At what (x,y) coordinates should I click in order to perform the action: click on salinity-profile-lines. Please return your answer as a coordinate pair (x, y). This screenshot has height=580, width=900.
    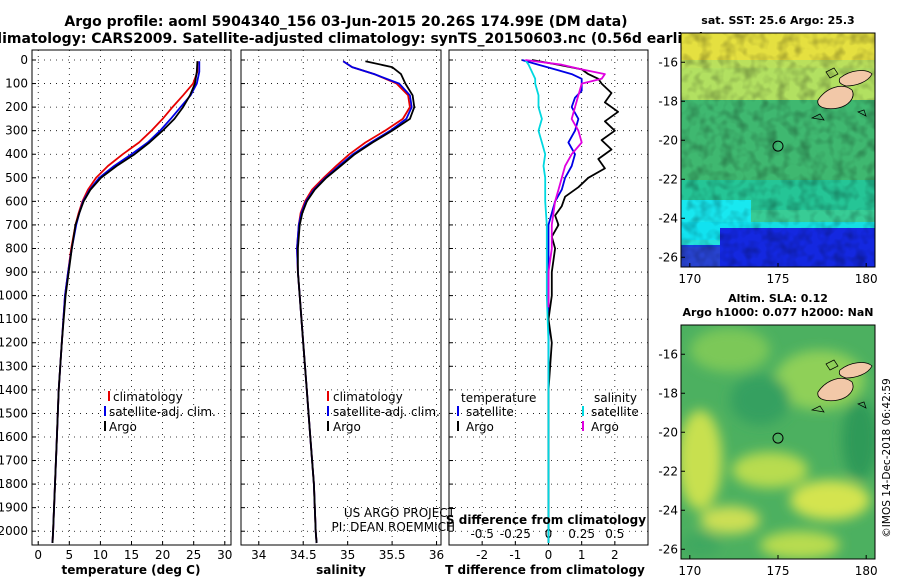
    Looking at the image, I should click on (356, 302).